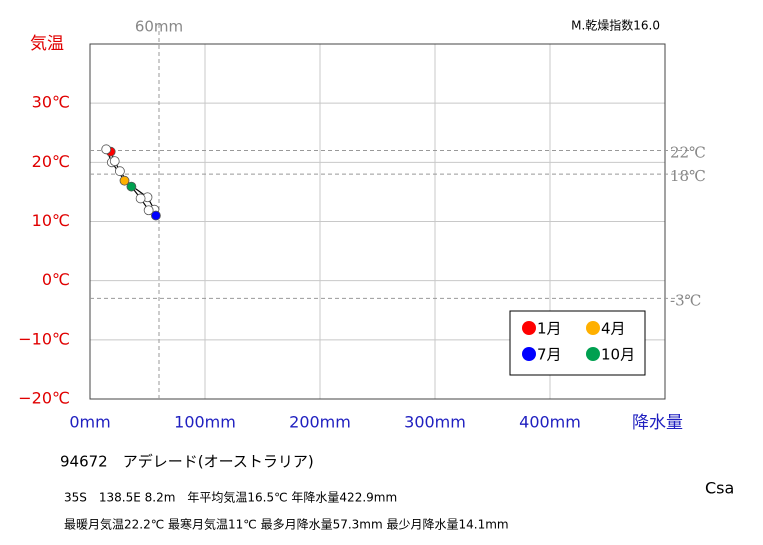 This screenshot has width=763, height=545. Describe the element at coordinates (159, 27) in the screenshot. I see `reference-label: 60mm` at that location.